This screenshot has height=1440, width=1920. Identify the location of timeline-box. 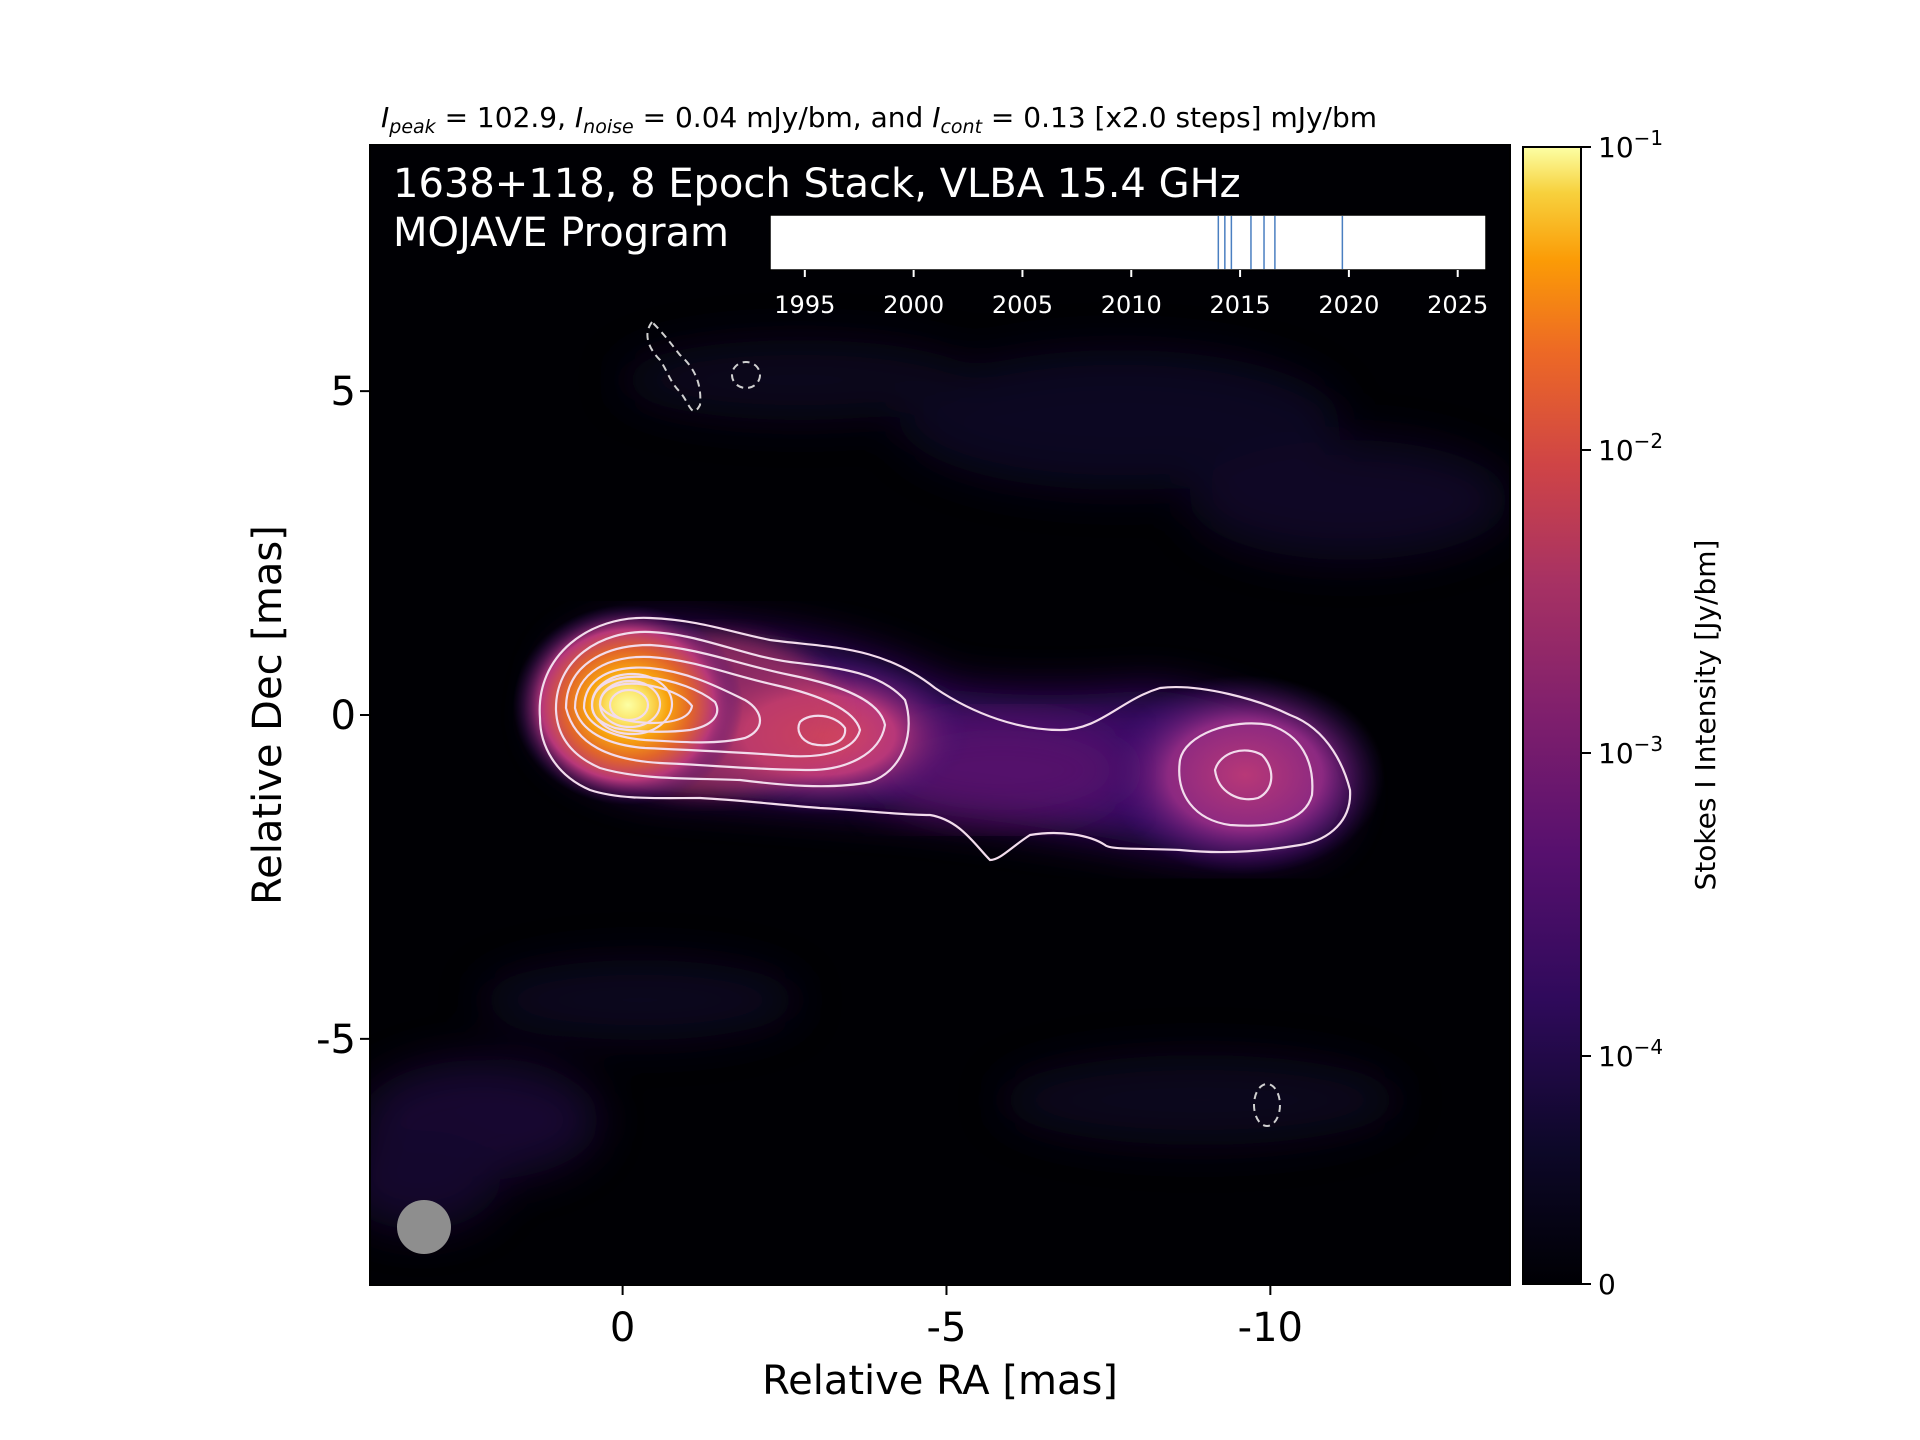
(1128, 242).